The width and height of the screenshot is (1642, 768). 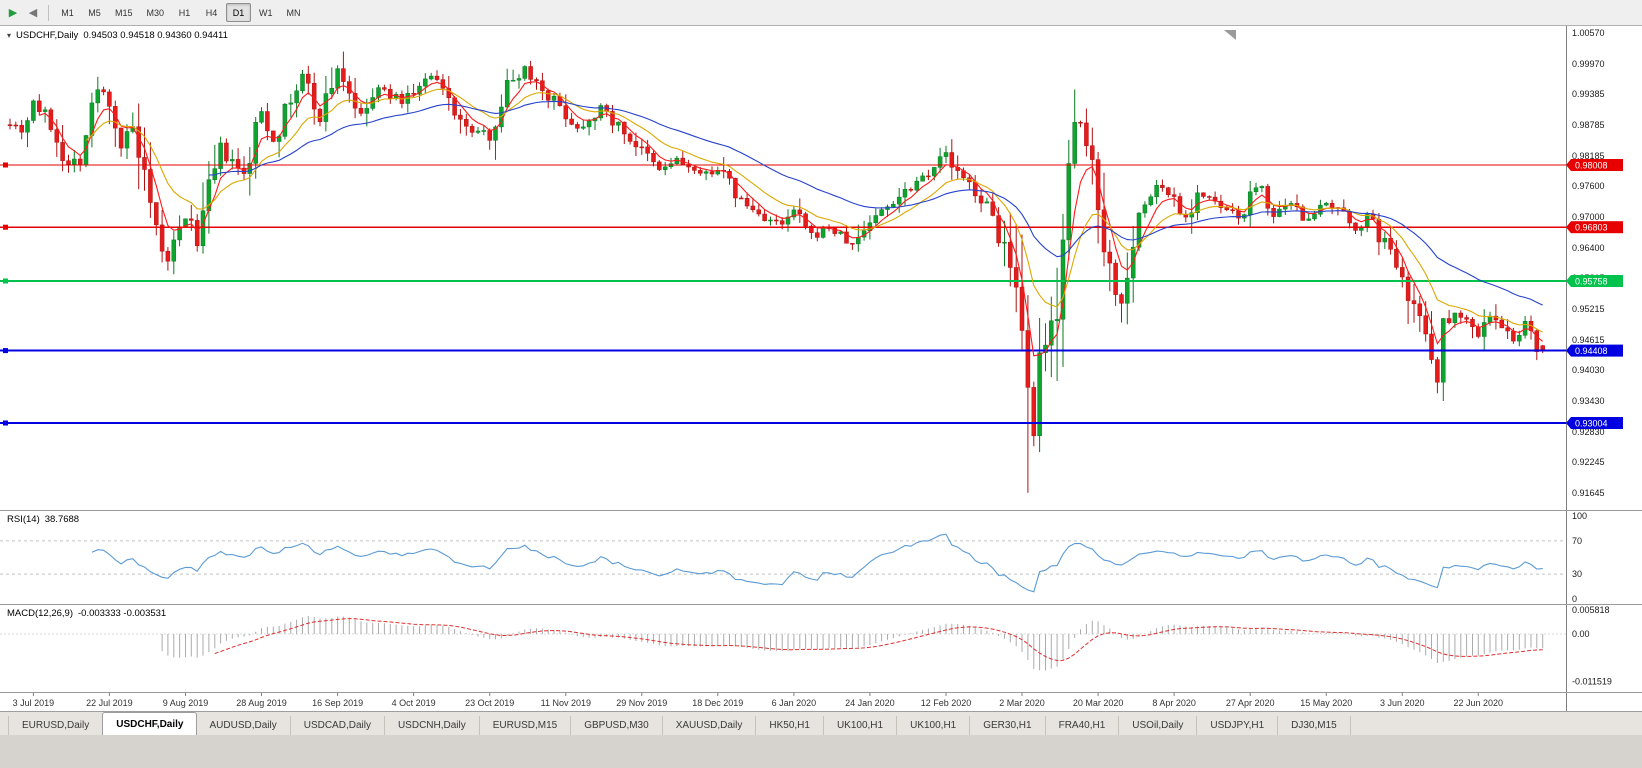 I want to click on svg-text: 0.93004, so click(x=1591, y=424).